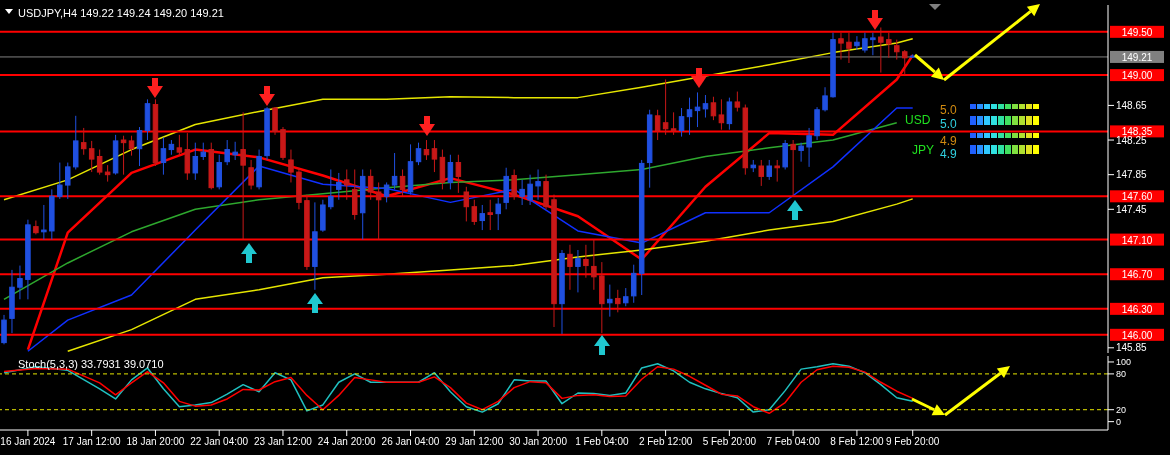 This screenshot has width=1170, height=455. Describe the element at coordinates (1137, 335) in the screenshot. I see `ref-line-label: 146.00` at that location.